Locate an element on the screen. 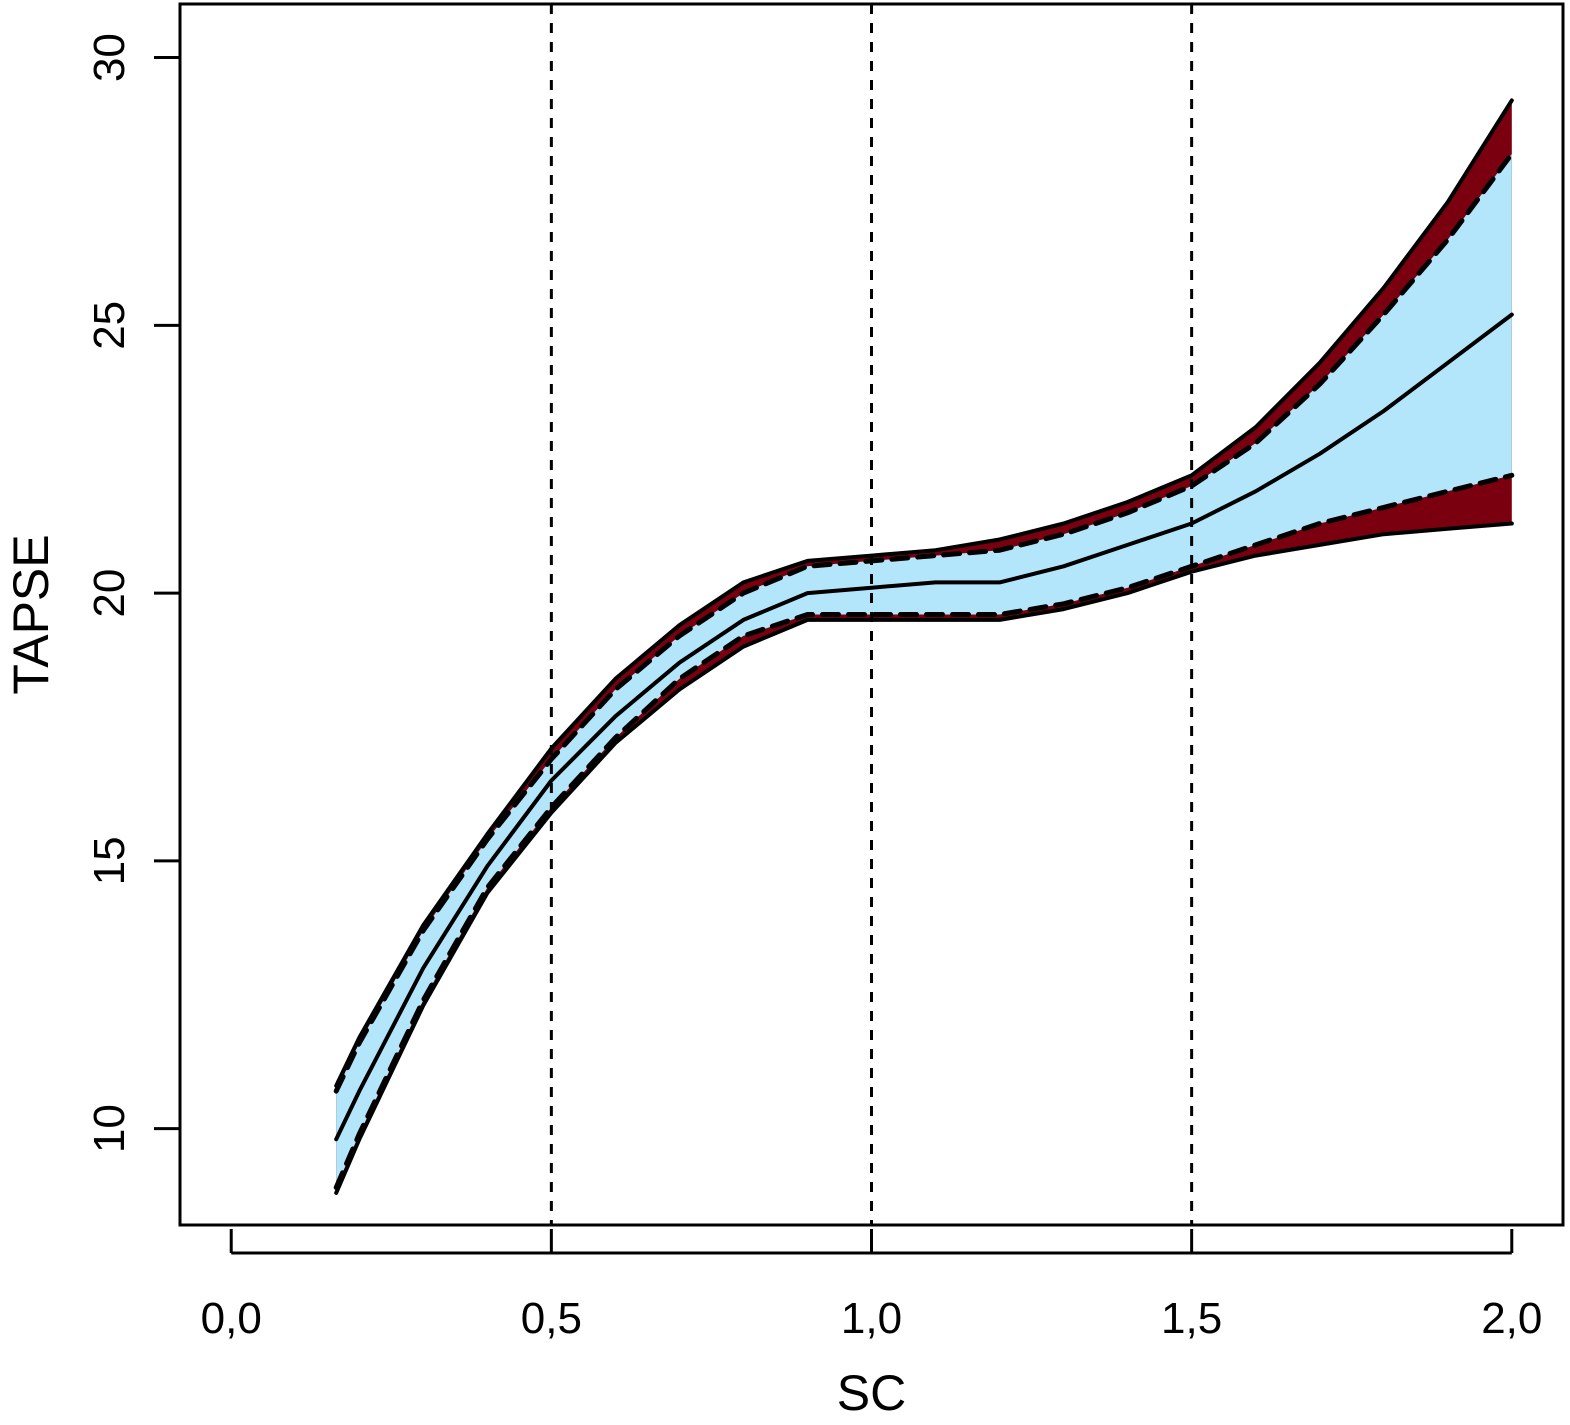 This screenshot has height=1425, width=1570. x-axis-label: SC is located at coordinates (871, 1393).